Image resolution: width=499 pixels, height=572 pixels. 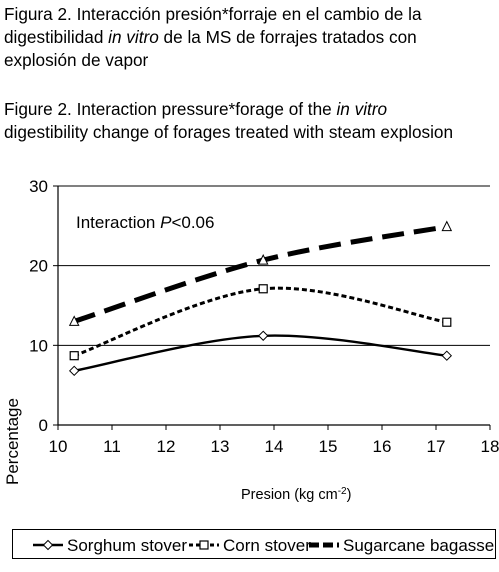 What do you see at coordinates (38, 345) in the screenshot?
I see `y-tick-label-10: 10` at bounding box center [38, 345].